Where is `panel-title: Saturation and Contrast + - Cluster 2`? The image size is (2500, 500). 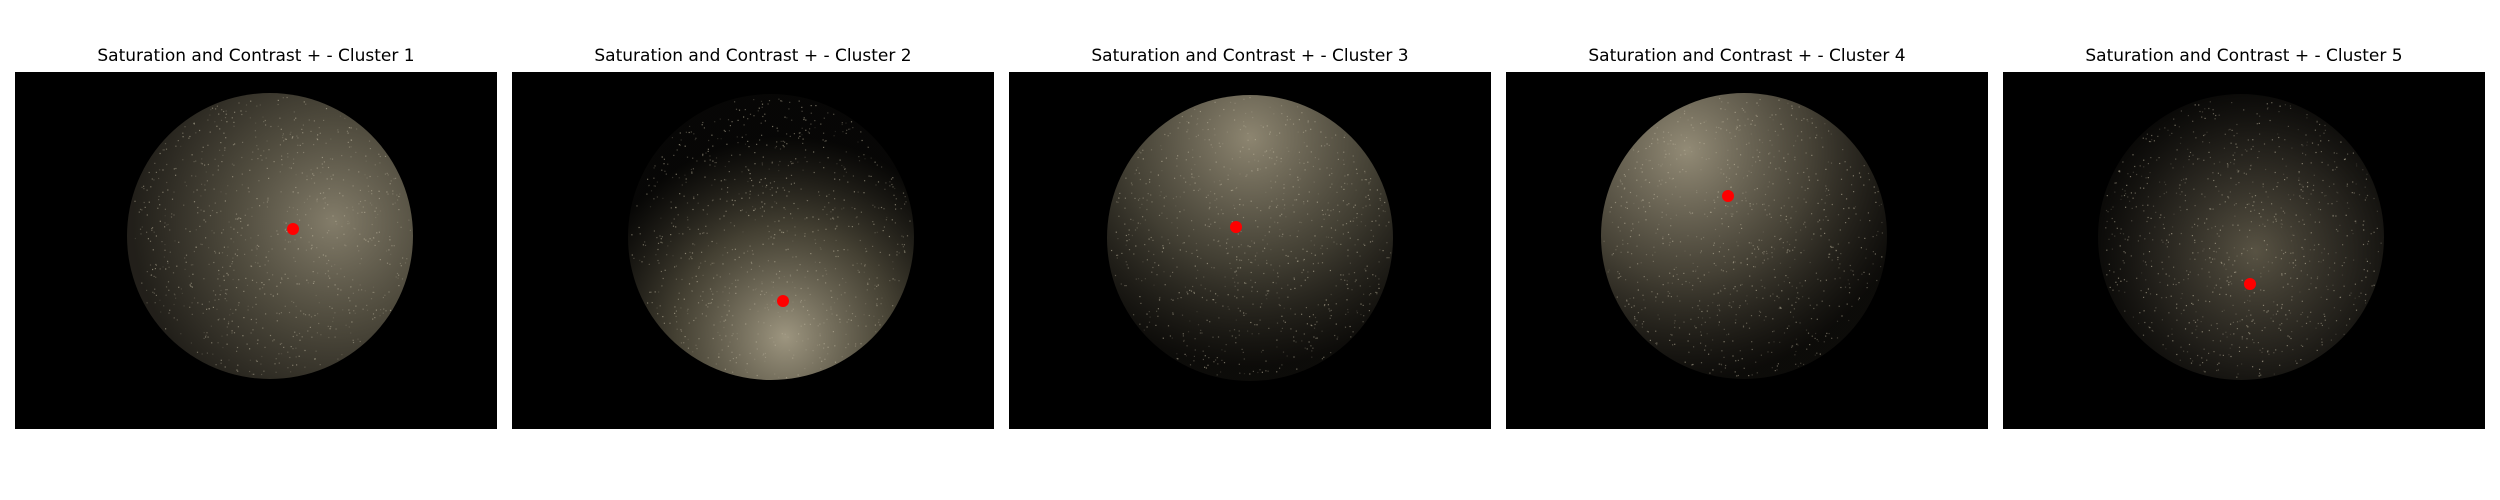
panel-title: Saturation and Contrast + - Cluster 2 is located at coordinates (753, 56).